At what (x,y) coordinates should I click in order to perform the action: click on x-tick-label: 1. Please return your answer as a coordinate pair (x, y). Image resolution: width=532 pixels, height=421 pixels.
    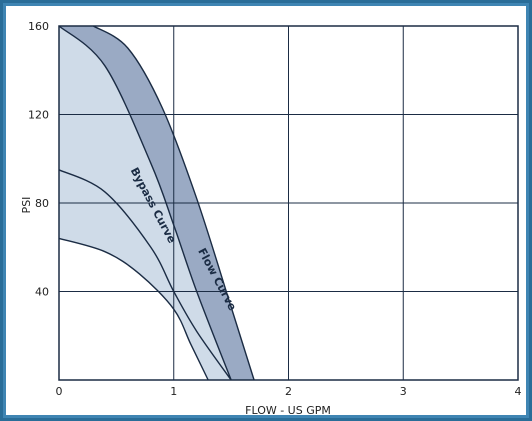
    Looking at the image, I should click on (173, 391).